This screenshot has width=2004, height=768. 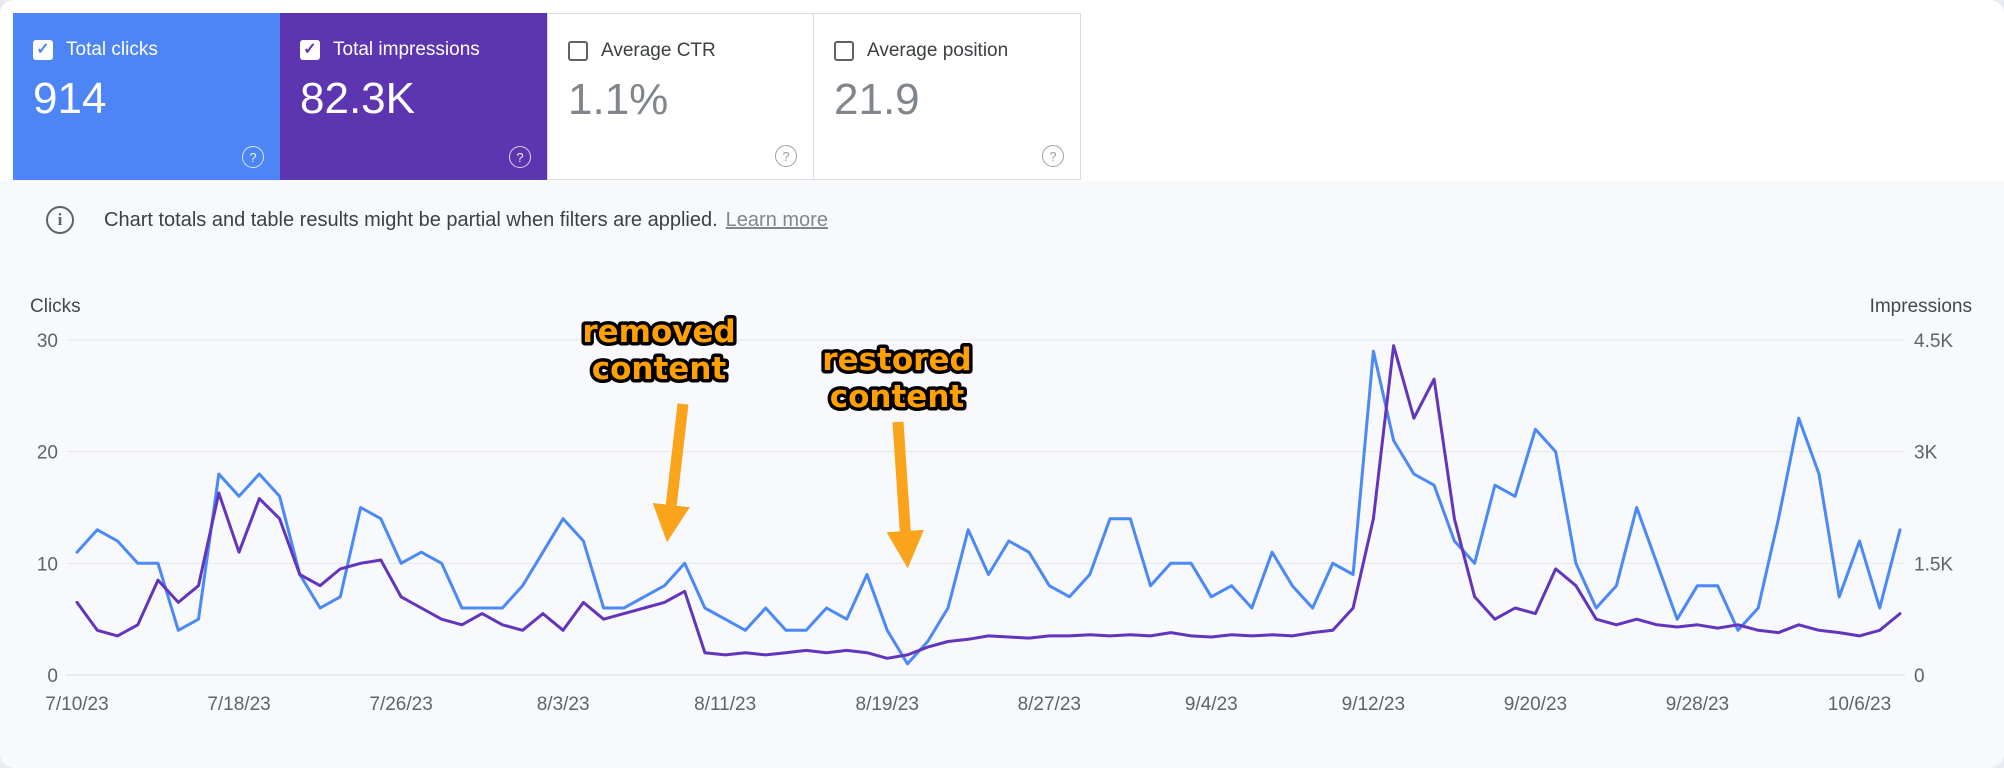 I want to click on card-header: ✓ Total impressions, so click(x=423, y=50).